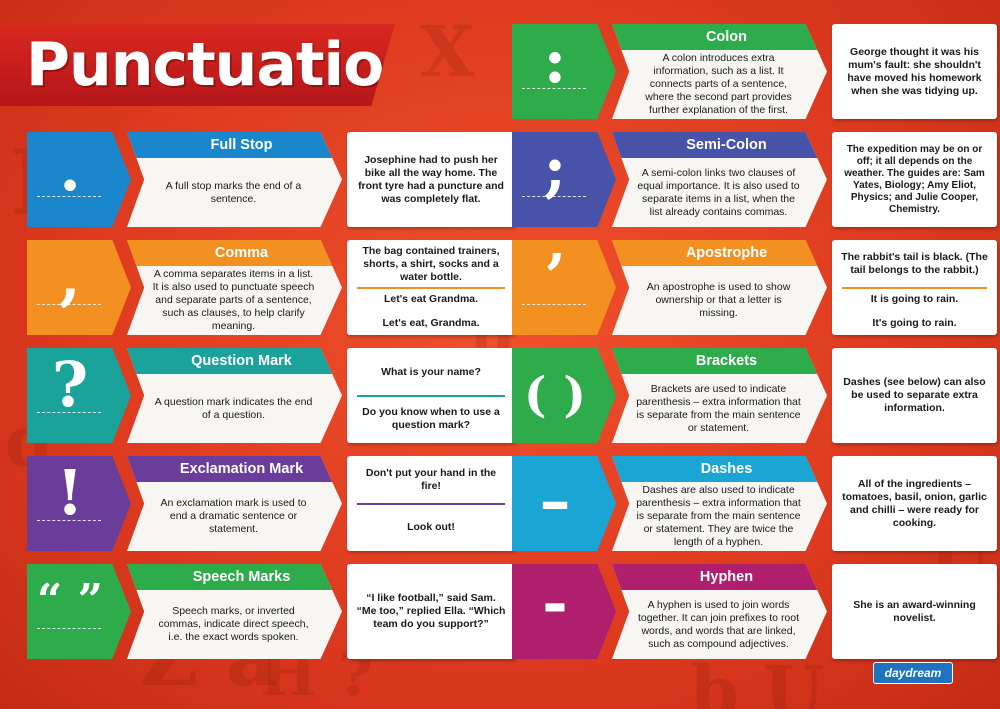 Image resolution: width=1000 pixels, height=709 pixels. Describe the element at coordinates (555, 602) in the screenshot. I see `hyphen-symbol: -` at that location.